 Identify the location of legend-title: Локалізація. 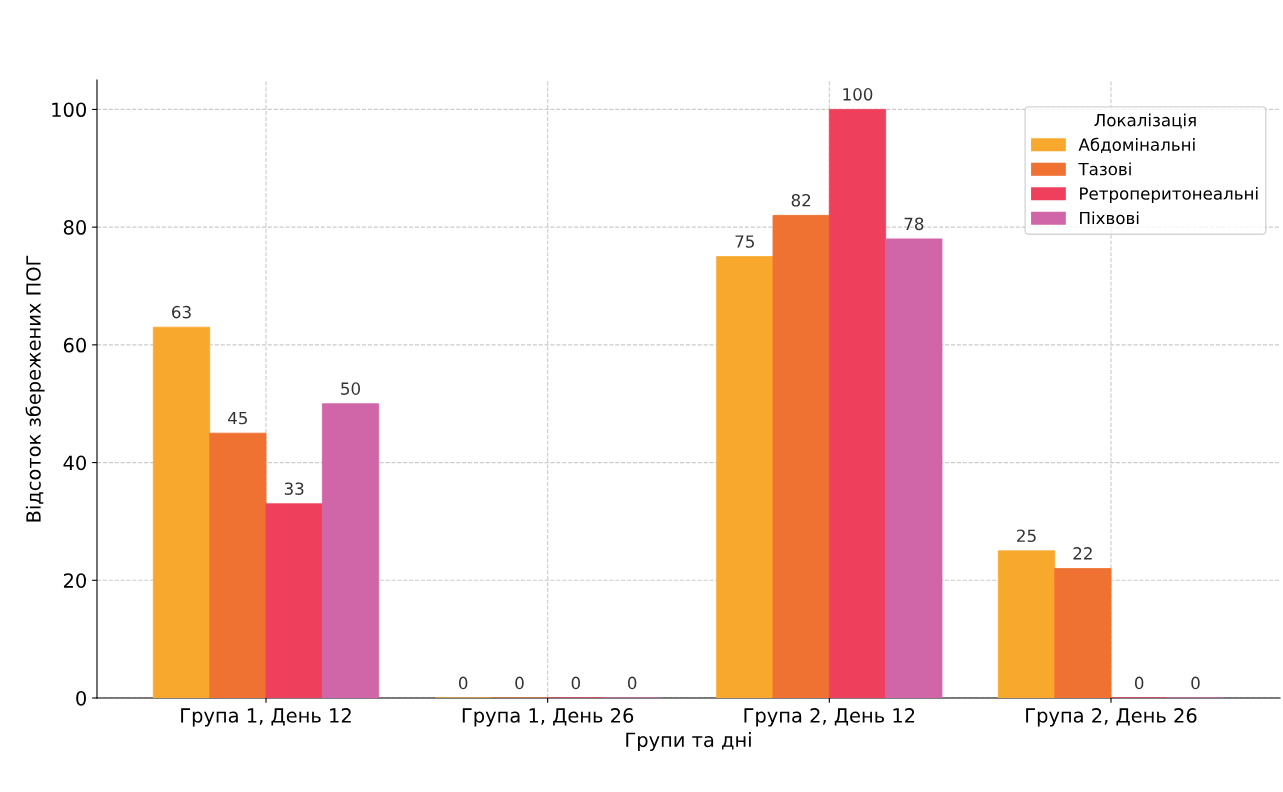
(1145, 121).